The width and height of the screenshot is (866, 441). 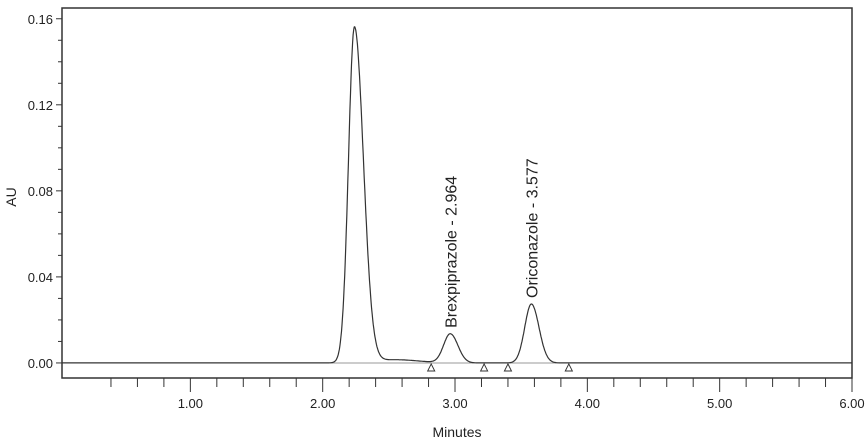 I want to click on y-tick-label: 0.08, so click(x=40, y=191).